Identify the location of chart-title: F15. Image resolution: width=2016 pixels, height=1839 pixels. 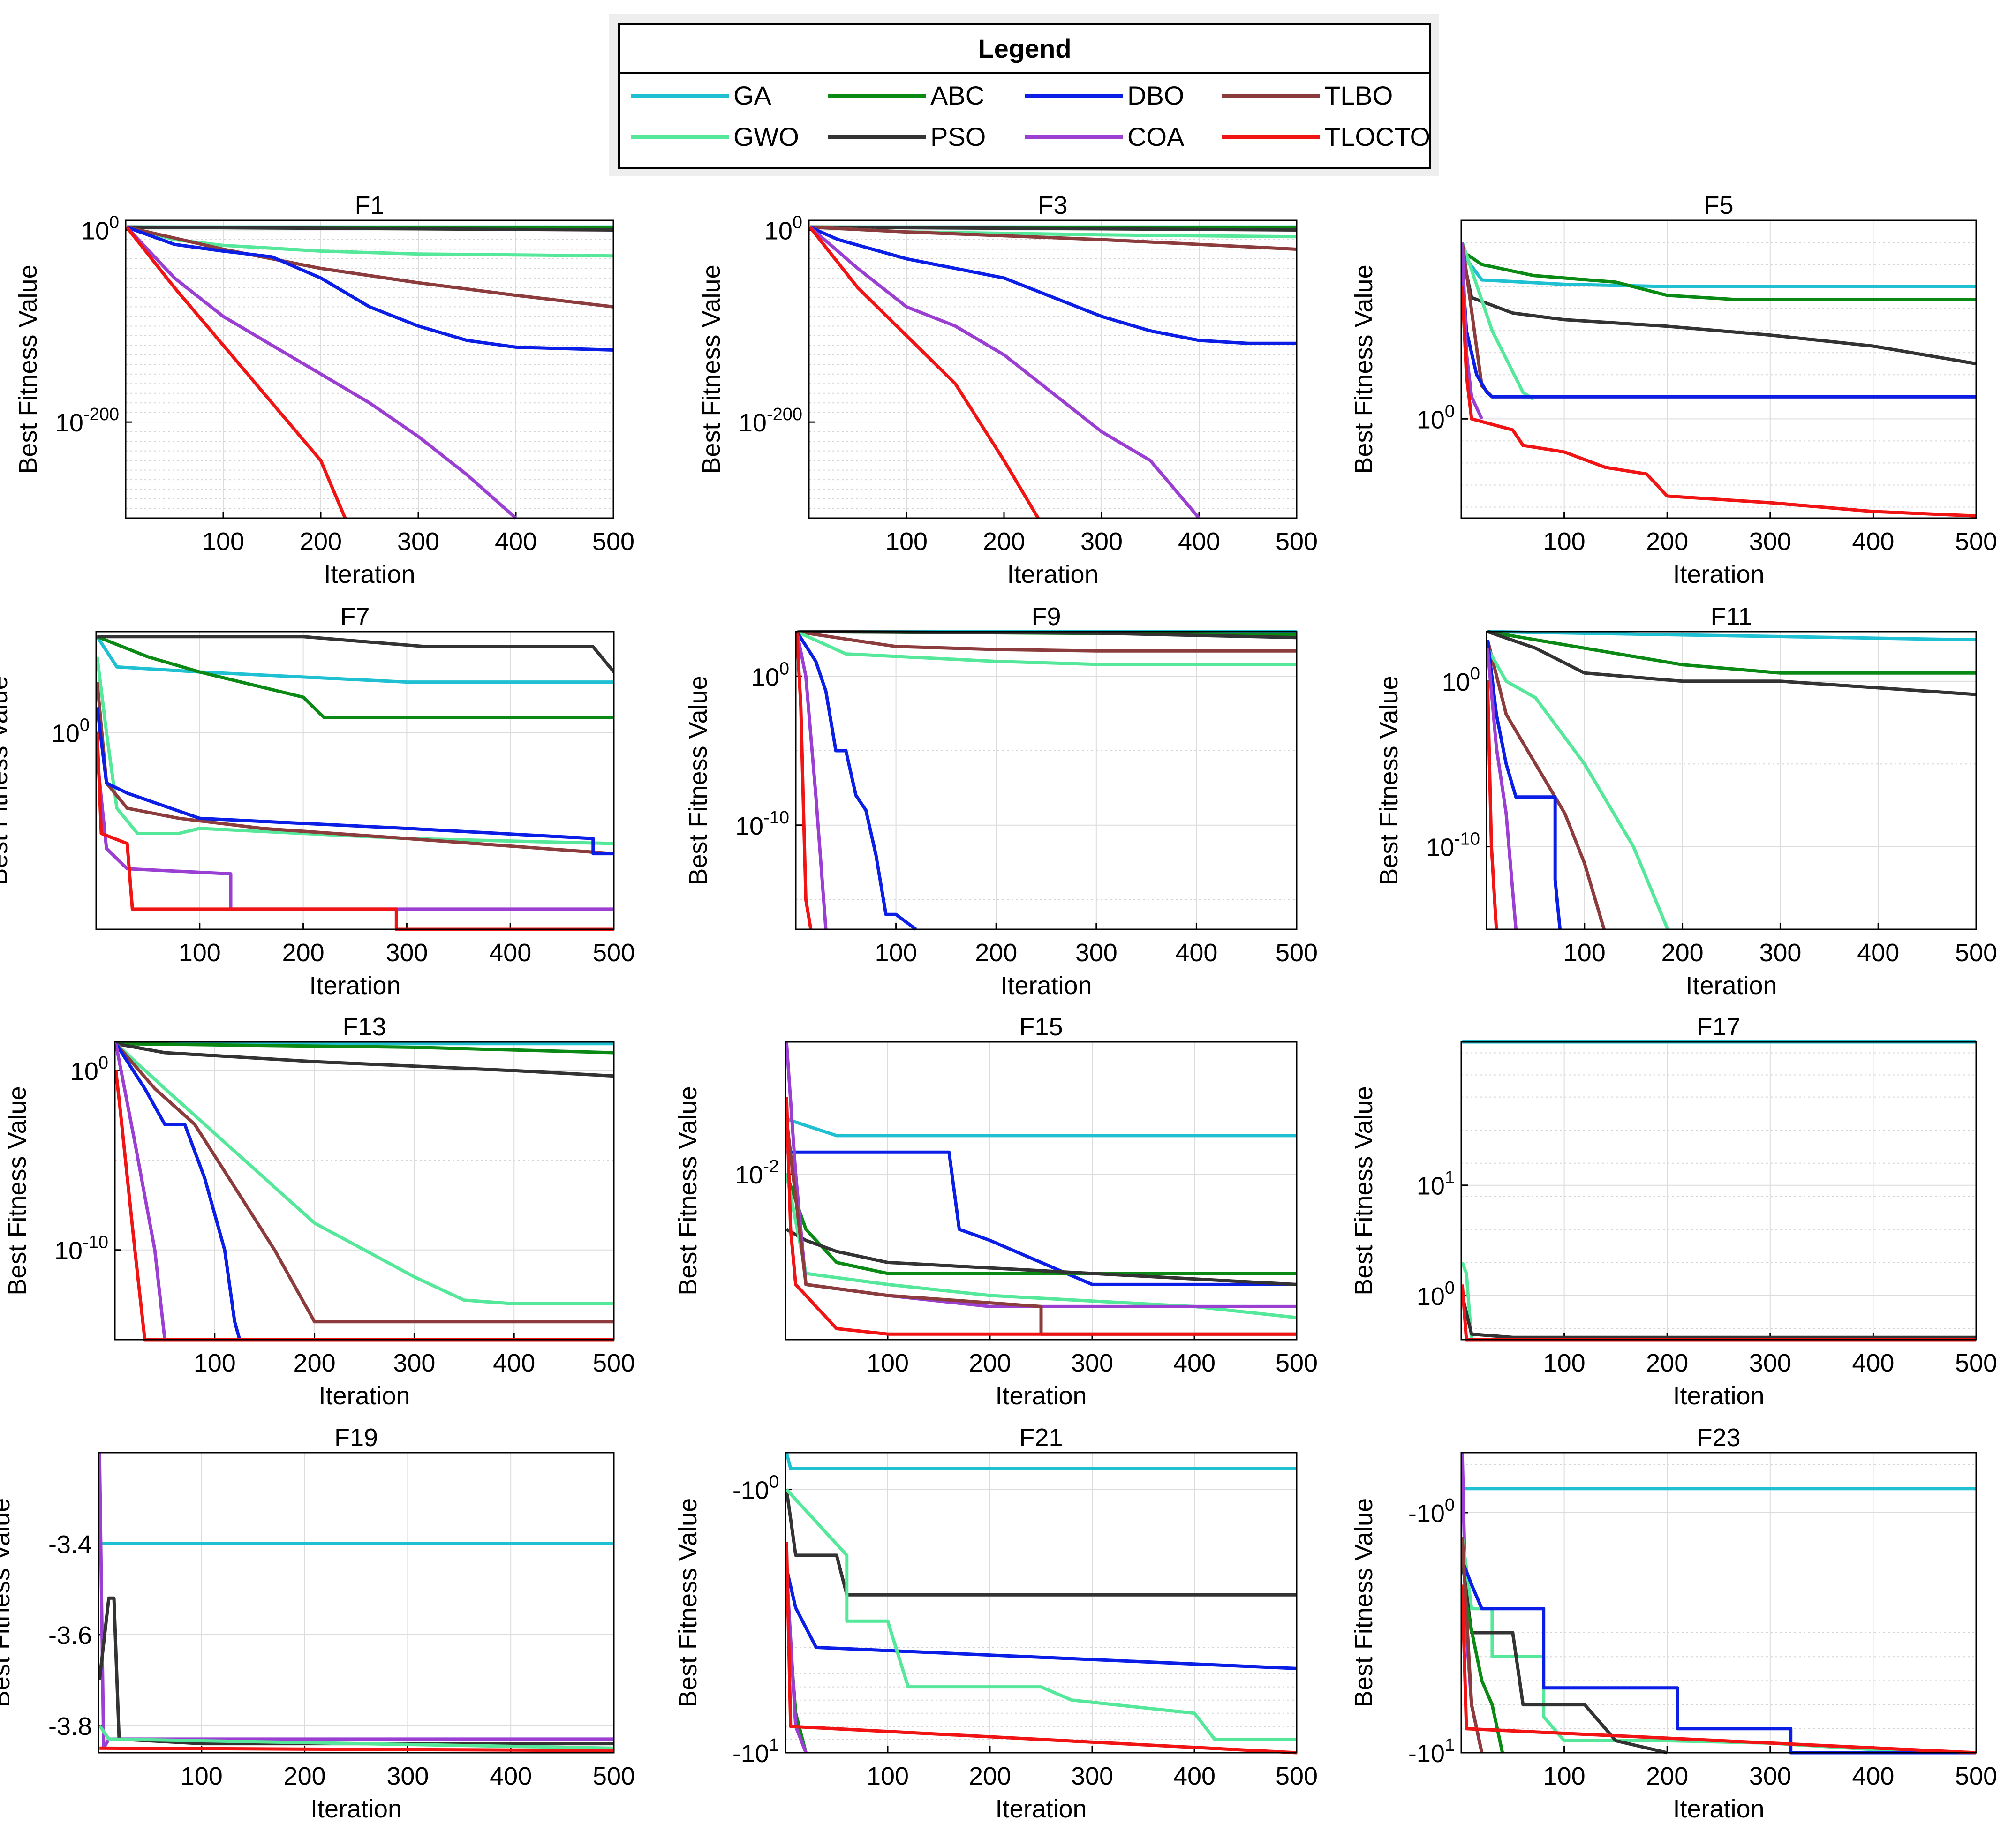
(1041, 1027).